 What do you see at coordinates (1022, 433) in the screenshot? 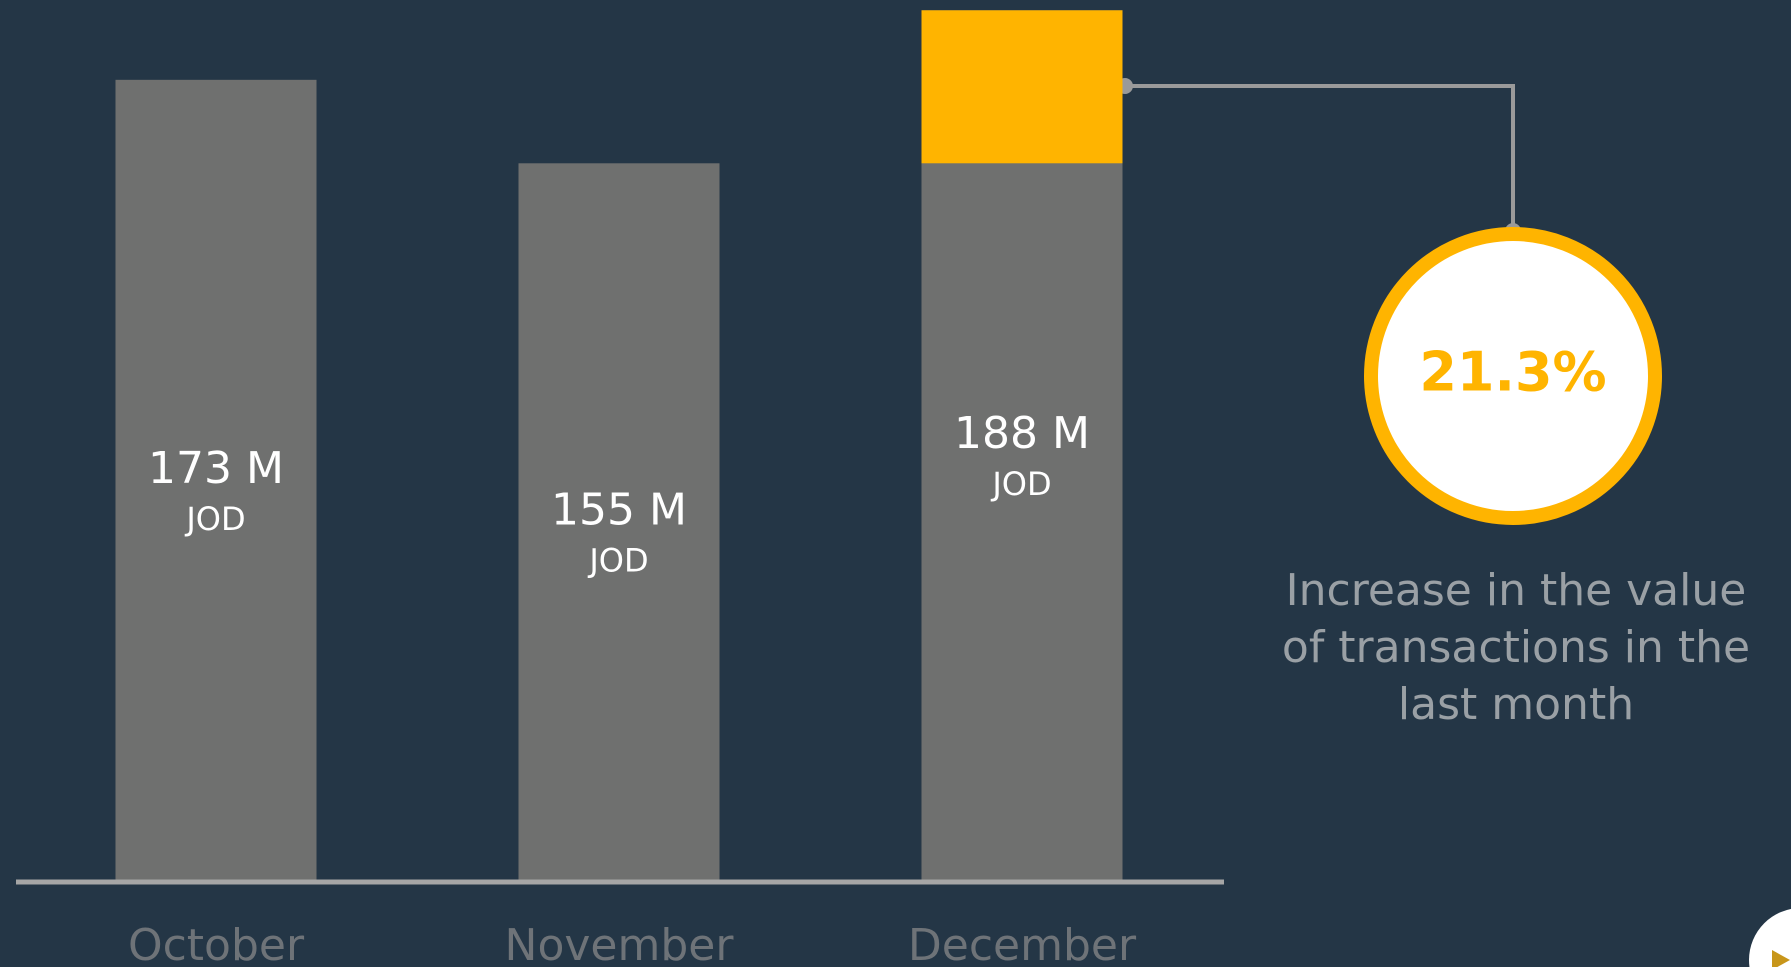
I see `value-label: 188 M` at bounding box center [1022, 433].